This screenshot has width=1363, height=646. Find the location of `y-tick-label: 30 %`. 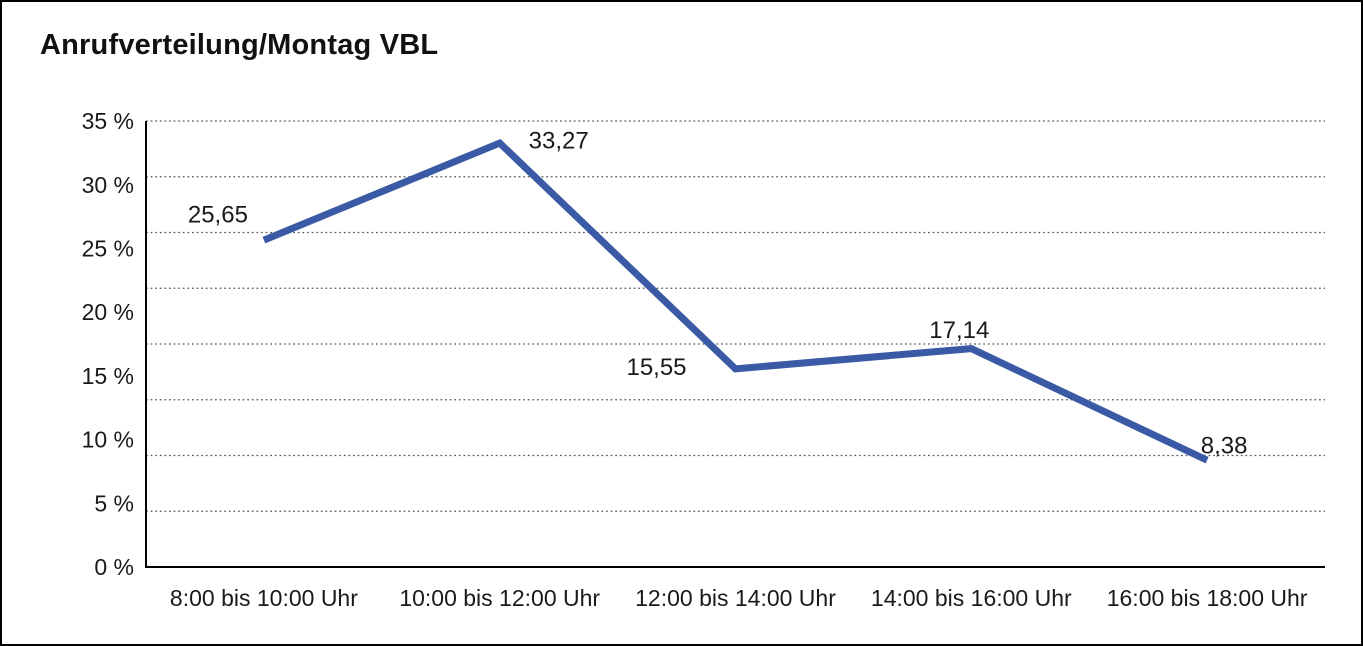

y-tick-label: 30 % is located at coordinates (108, 185).